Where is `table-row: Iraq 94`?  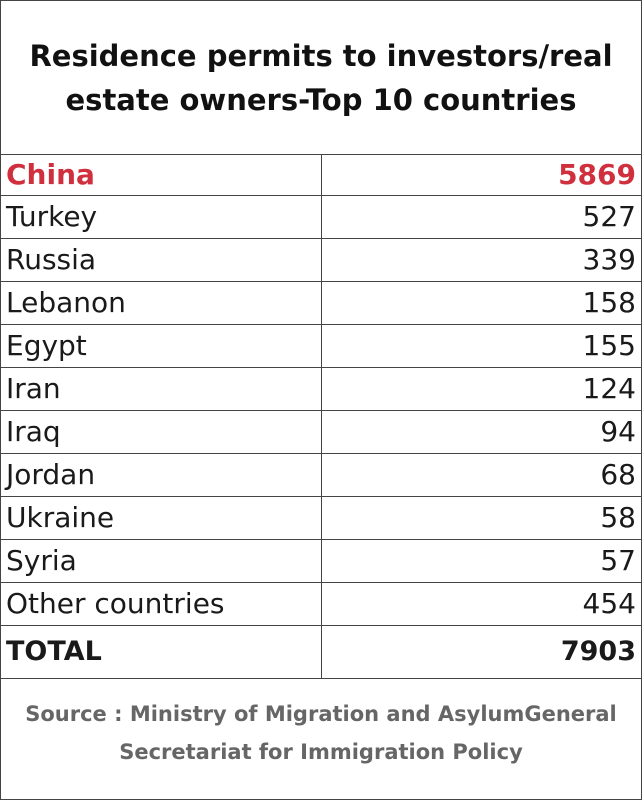
table-row: Iraq 94 is located at coordinates (321, 432).